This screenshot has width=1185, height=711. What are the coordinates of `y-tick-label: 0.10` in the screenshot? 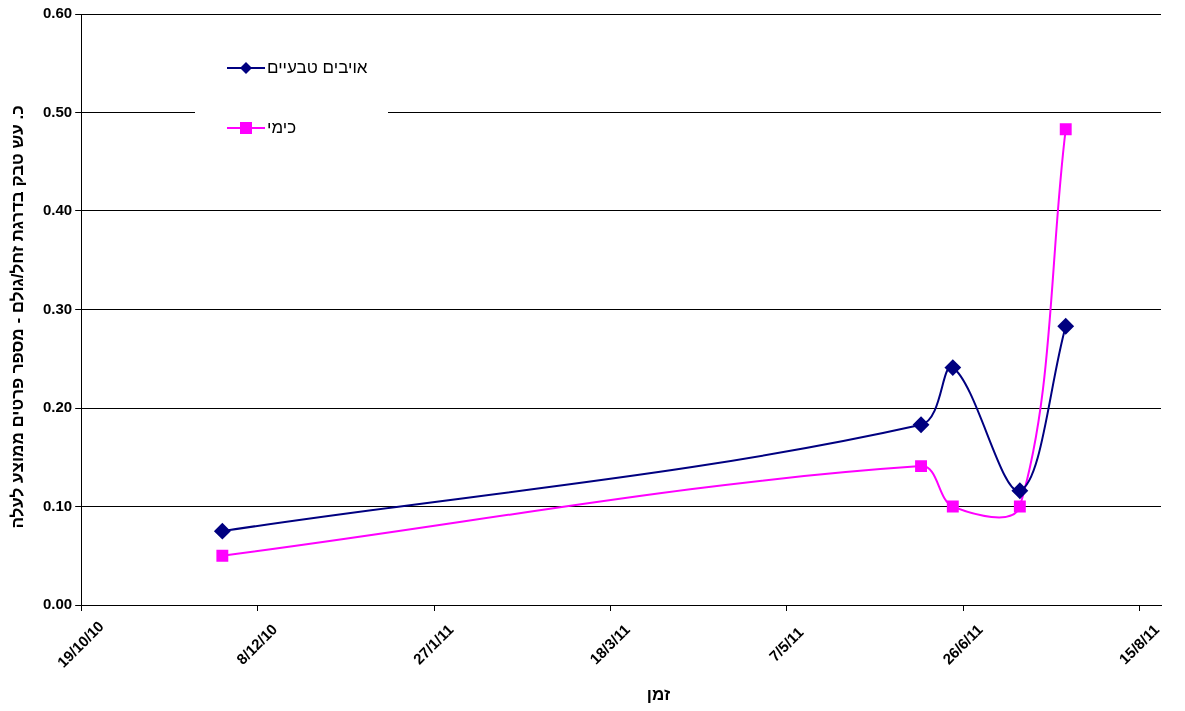 It's located at (57, 505).